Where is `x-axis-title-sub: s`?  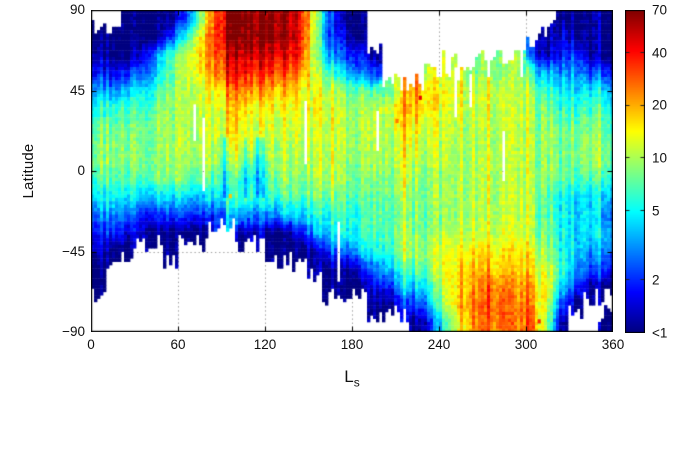
x-axis-title-sub: s is located at coordinates (356, 382).